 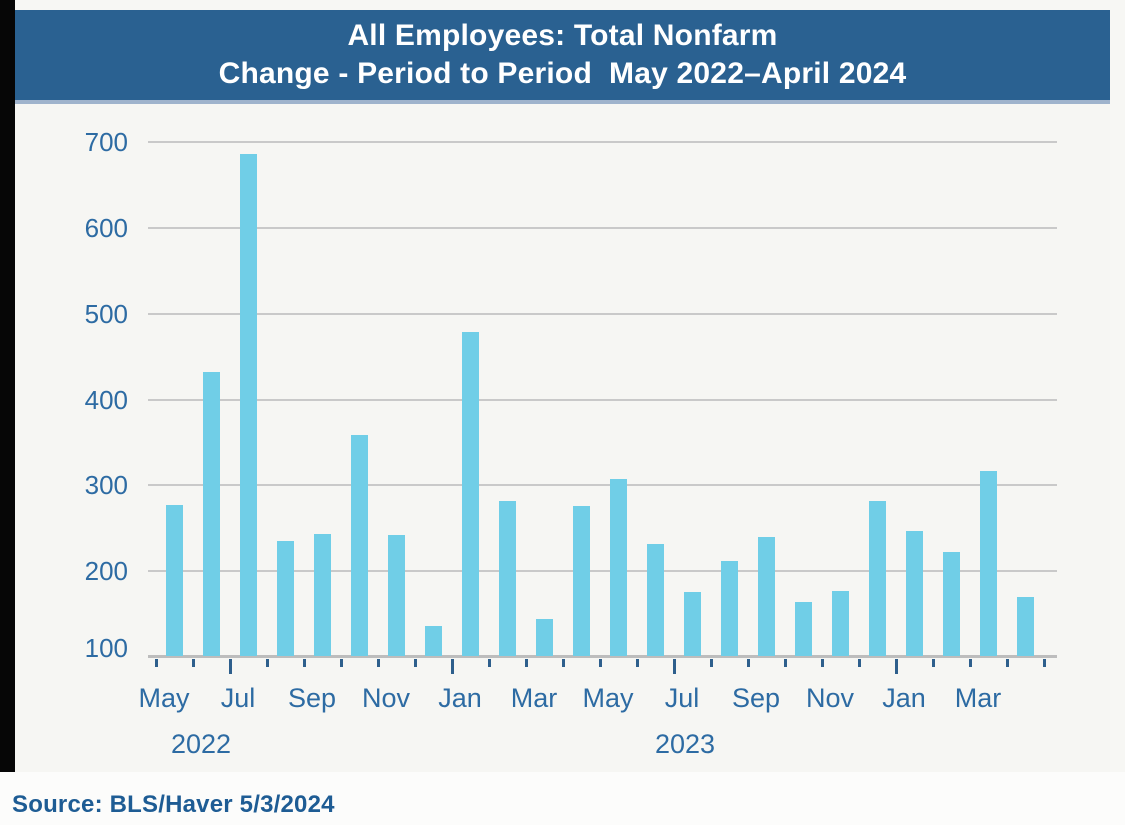 I want to click on y-axis-tick-label: 600, so click(x=106, y=228).